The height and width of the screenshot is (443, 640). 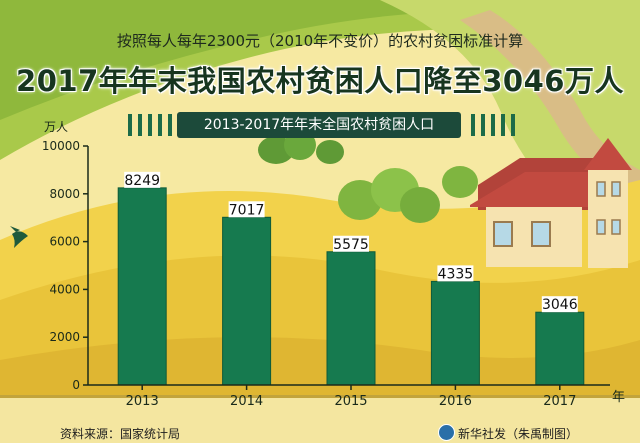 I want to click on source-note: 资料来源：国家统计局, so click(x=120, y=434).